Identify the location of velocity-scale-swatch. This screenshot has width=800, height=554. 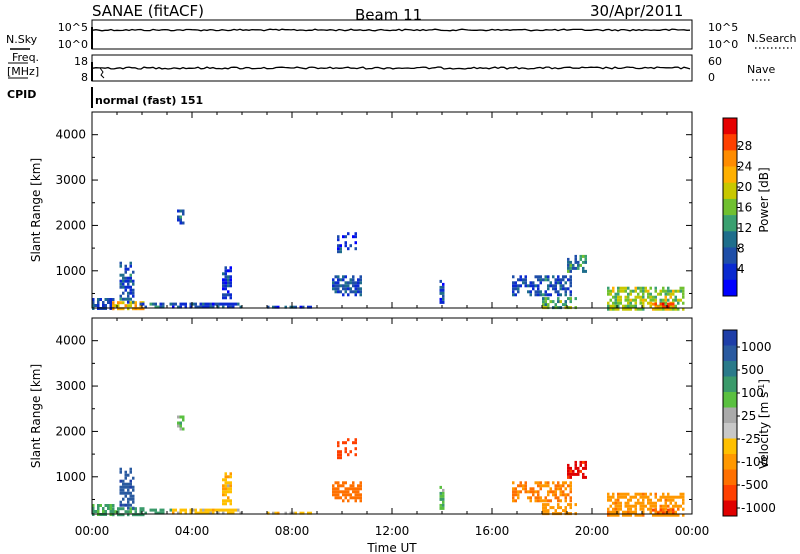
(730, 353).